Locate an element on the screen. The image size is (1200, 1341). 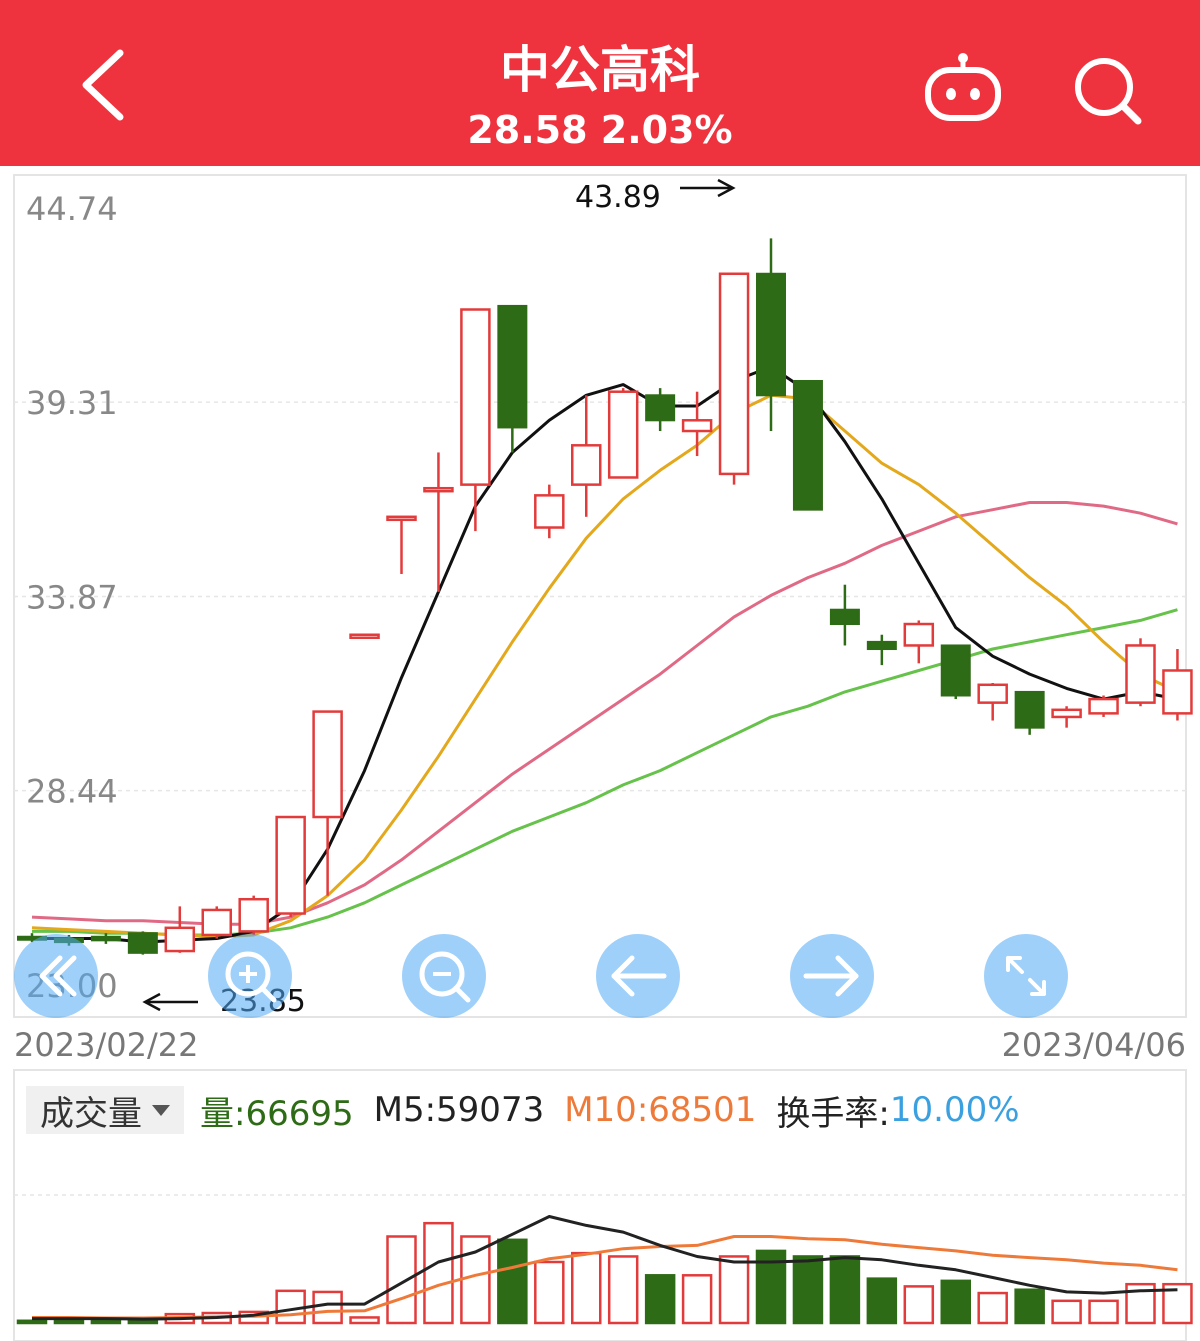
y-tick-label: 44.74 is located at coordinates (72, 209).